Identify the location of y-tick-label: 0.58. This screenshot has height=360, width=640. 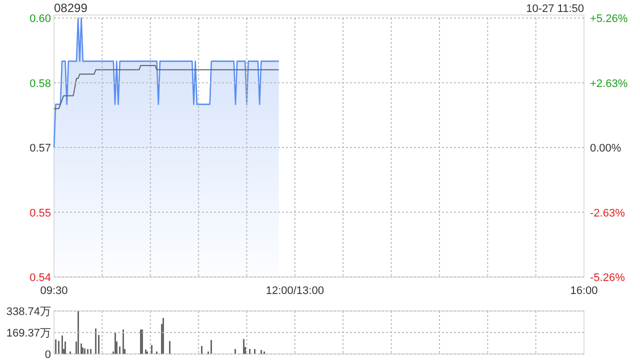
(40, 84).